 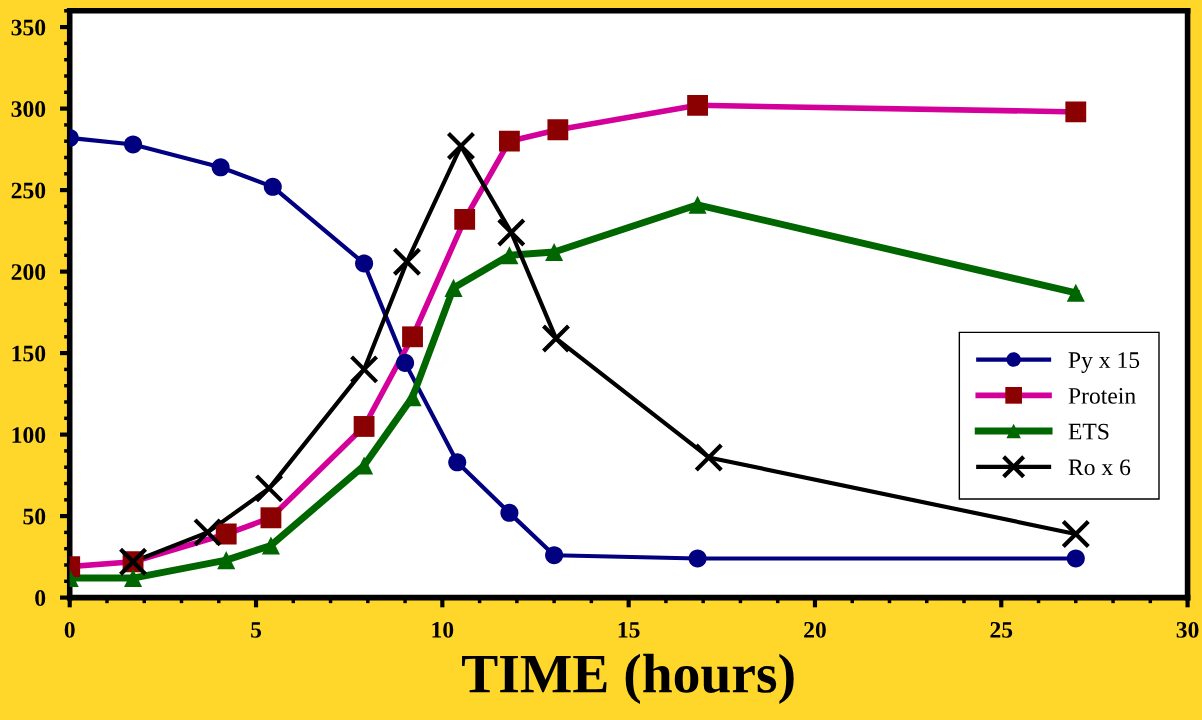 I want to click on x-tick-label: 0, so click(x=69, y=629).